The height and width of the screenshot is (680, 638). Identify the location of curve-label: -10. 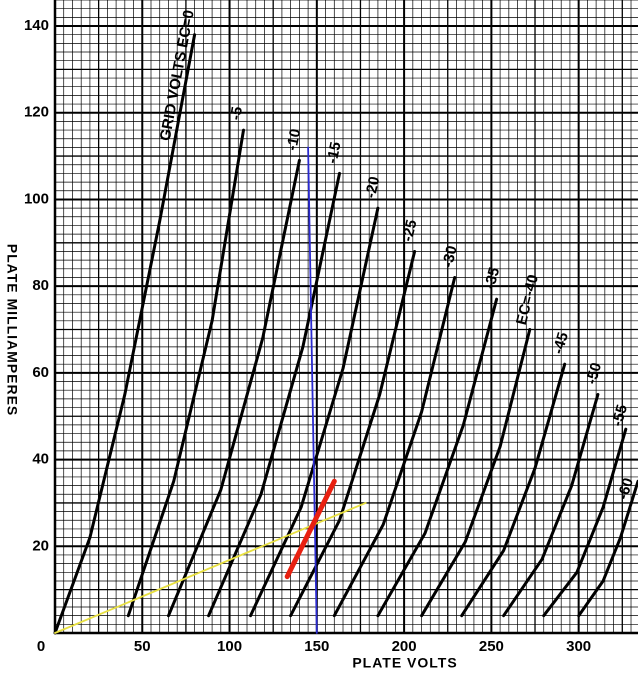
(293, 139).